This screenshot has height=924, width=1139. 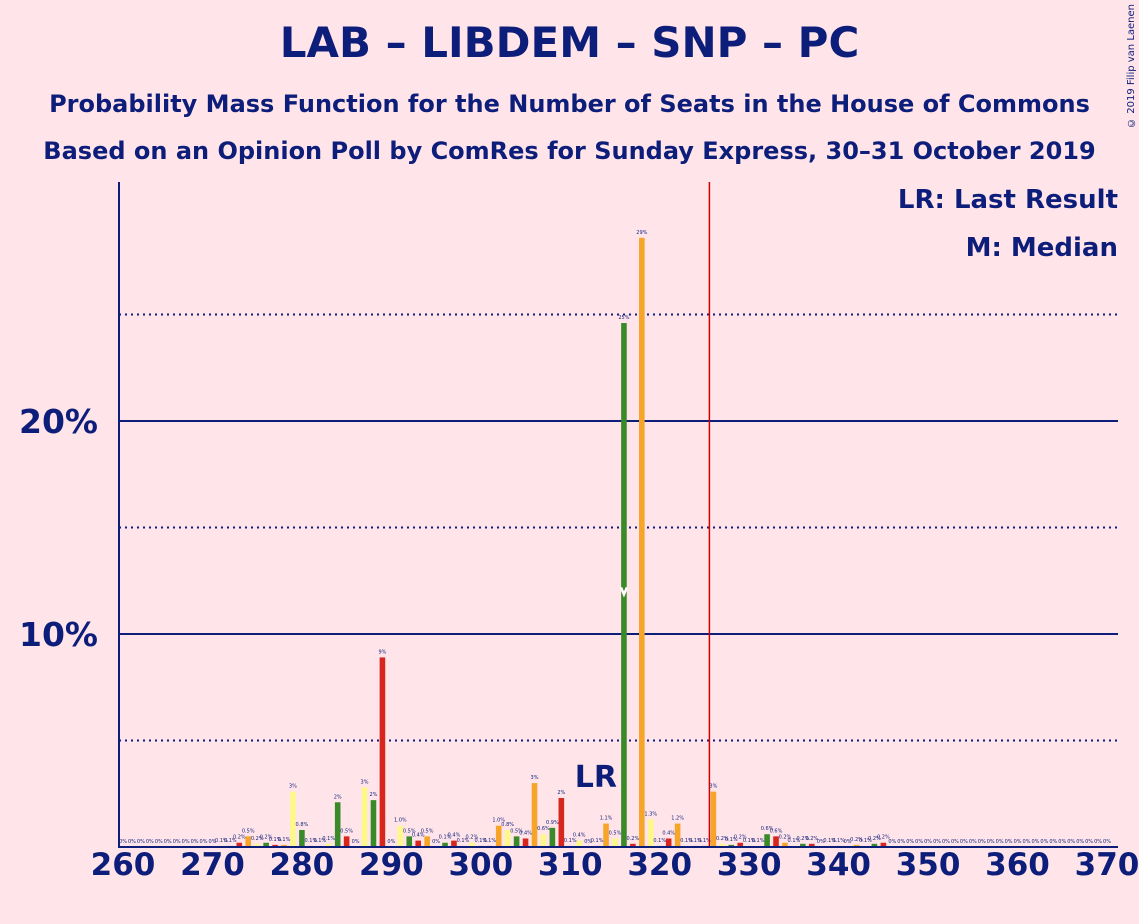 I want to click on bar-value-label: 0.9%, so click(x=552, y=823).